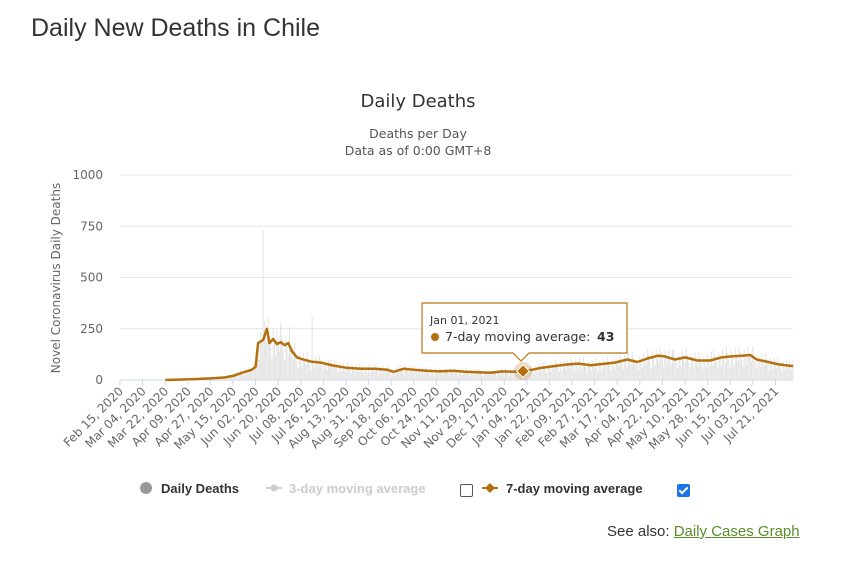  Describe the element at coordinates (574, 488) in the screenshot. I see `legend-label-7-day: 7-day moving average` at that location.